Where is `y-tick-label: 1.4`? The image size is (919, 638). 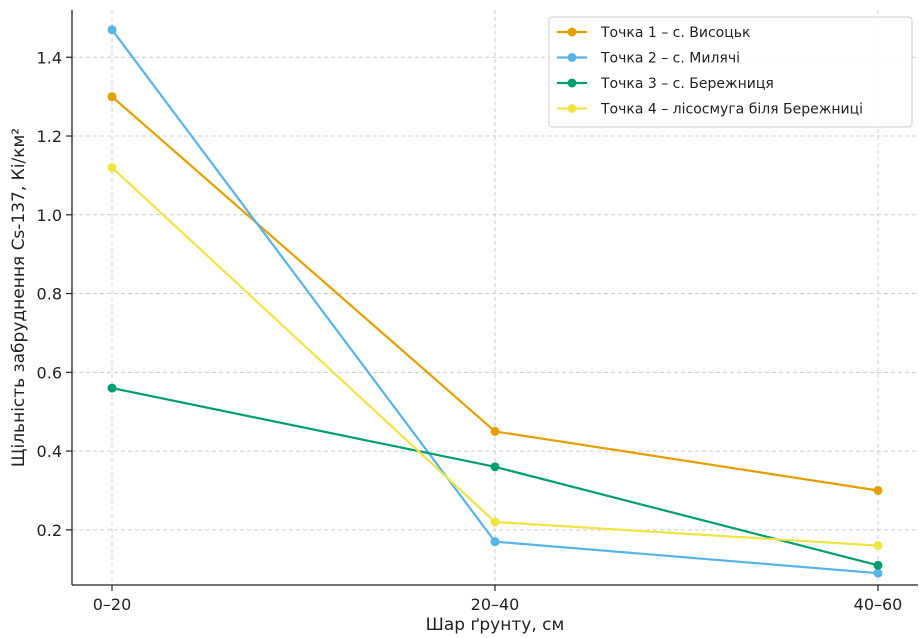 y-tick-label: 1.4 is located at coordinates (49, 57).